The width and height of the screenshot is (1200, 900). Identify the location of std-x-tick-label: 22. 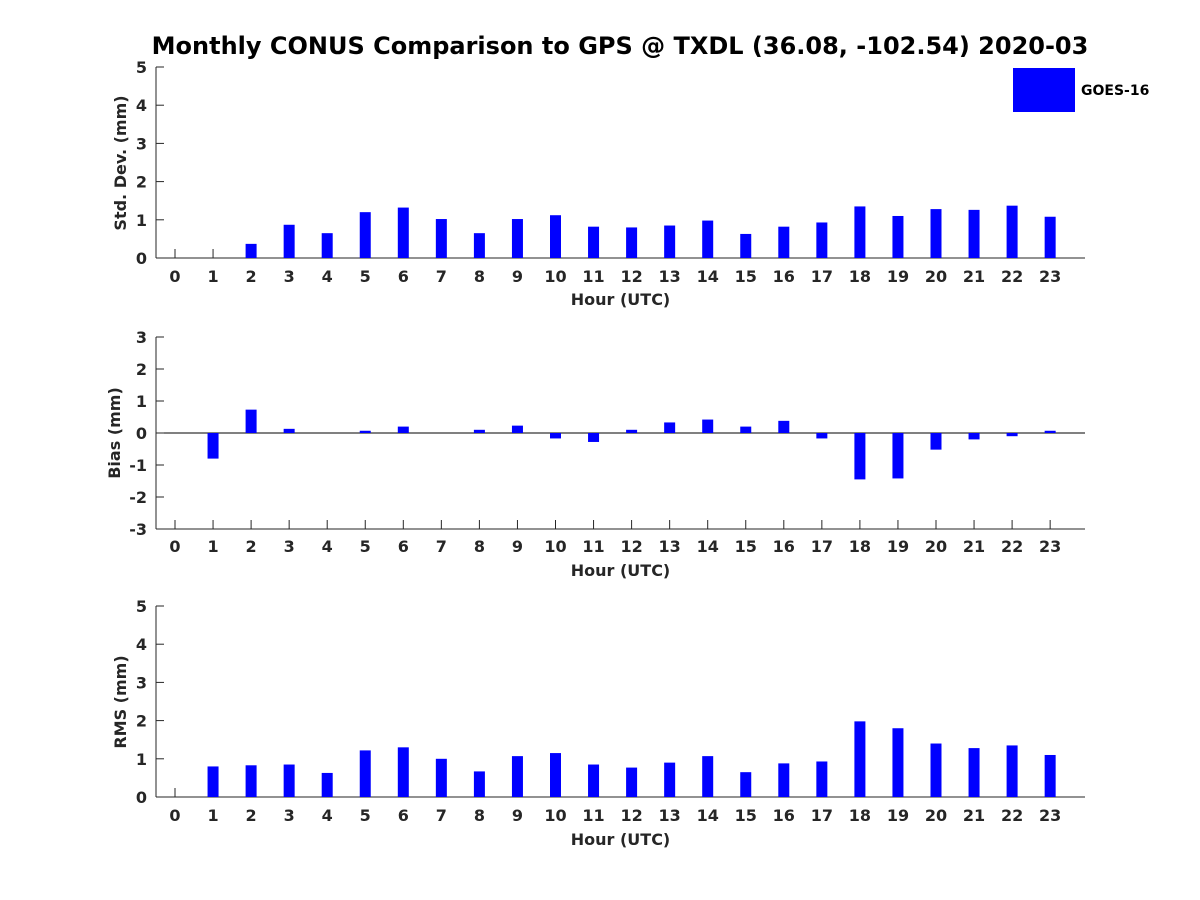
(1012, 276).